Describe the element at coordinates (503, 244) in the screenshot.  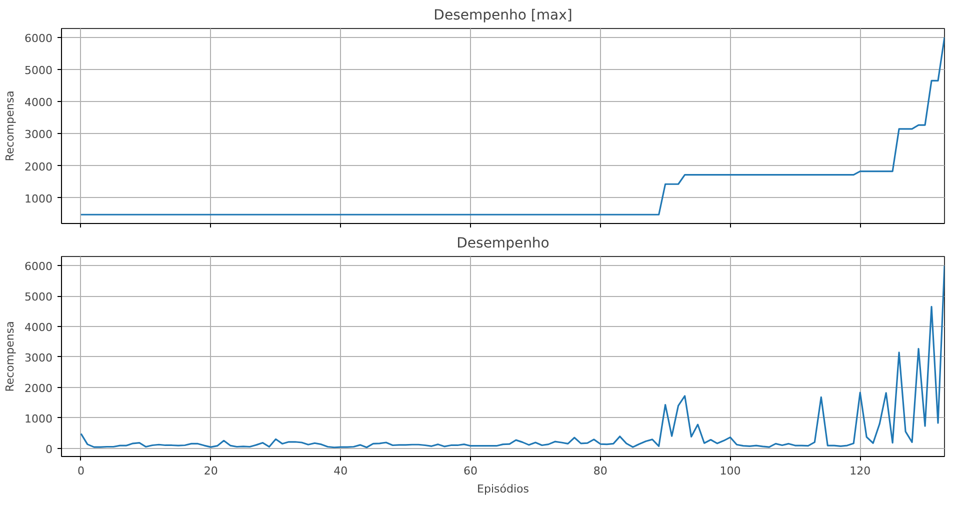
I see `chart-title: Desempenho` at that location.